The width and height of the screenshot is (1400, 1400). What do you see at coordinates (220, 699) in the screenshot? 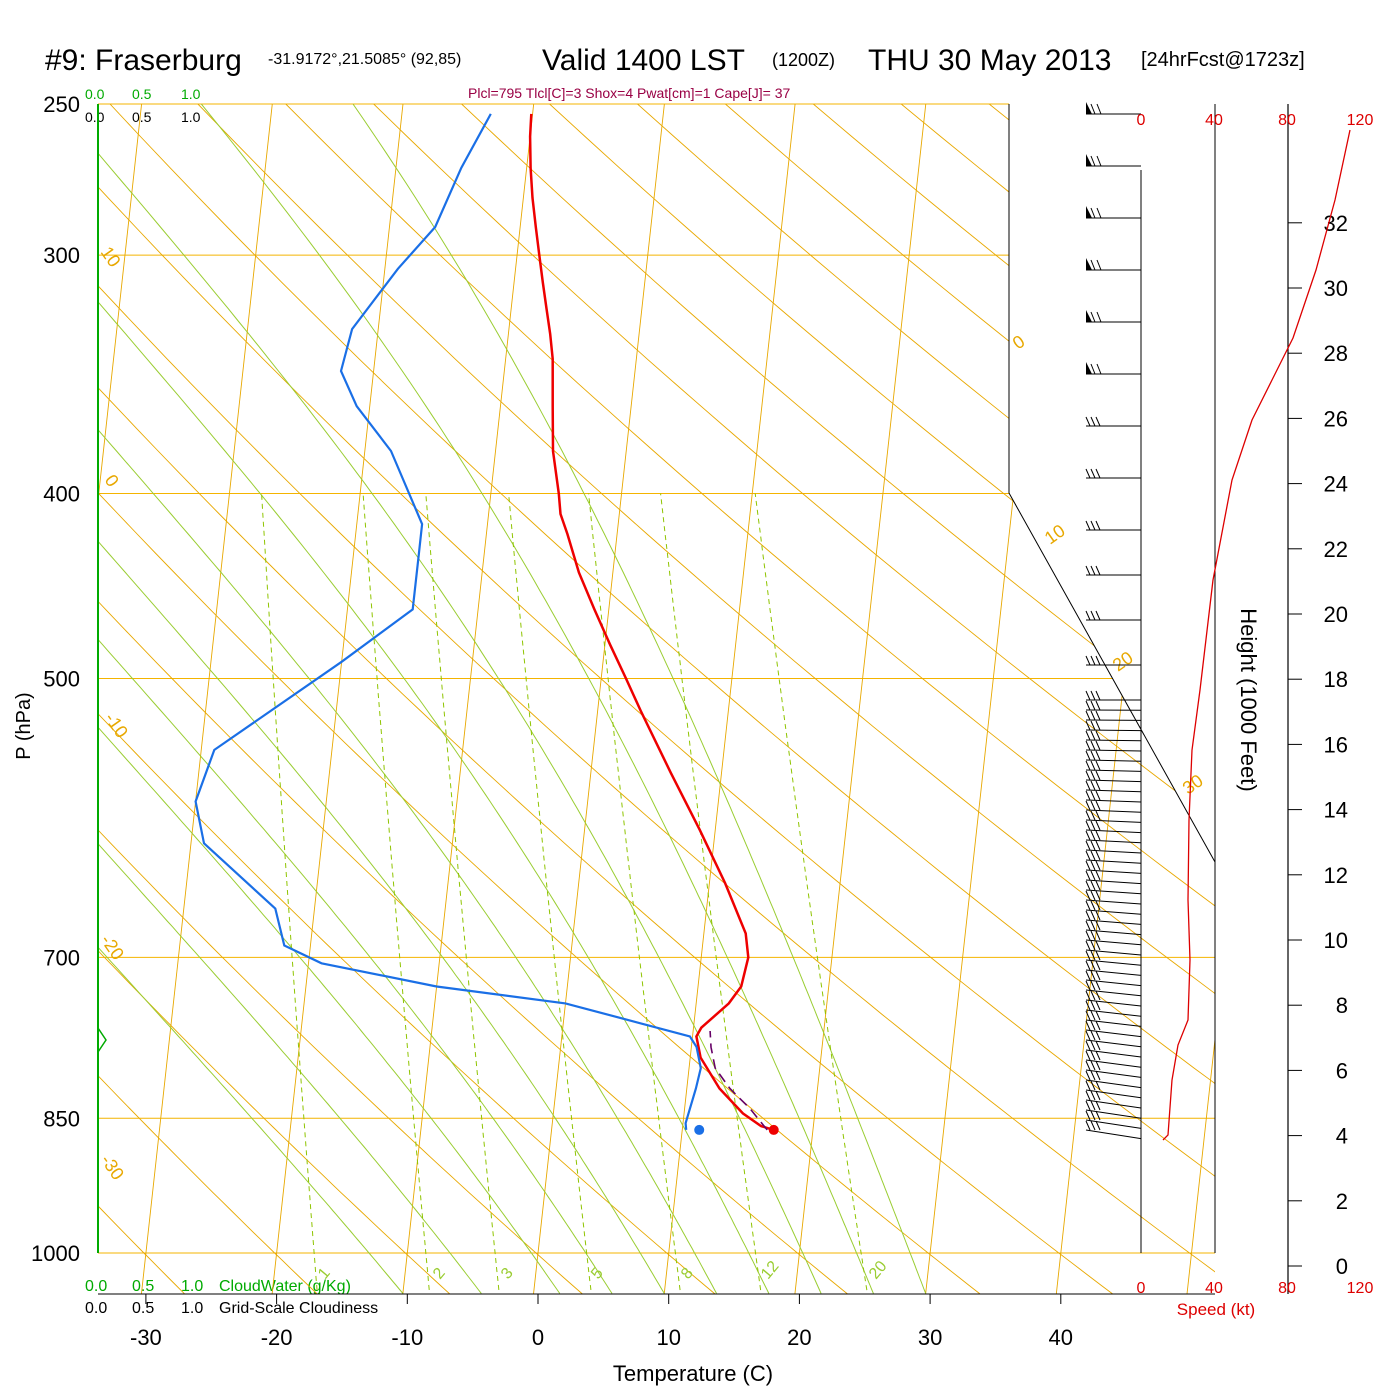
I see `dry-adiabat` at bounding box center [220, 699].